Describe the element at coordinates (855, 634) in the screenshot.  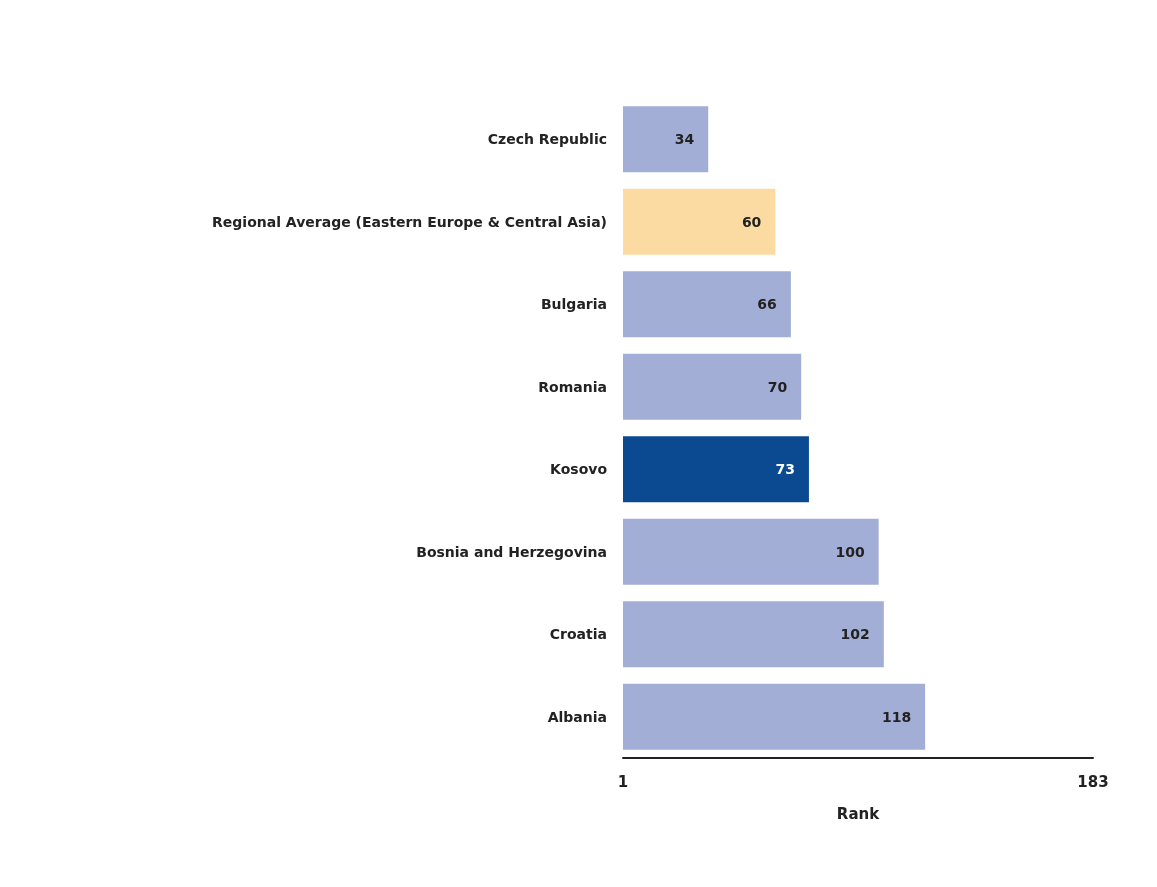
I see `data-label: 102` at that location.